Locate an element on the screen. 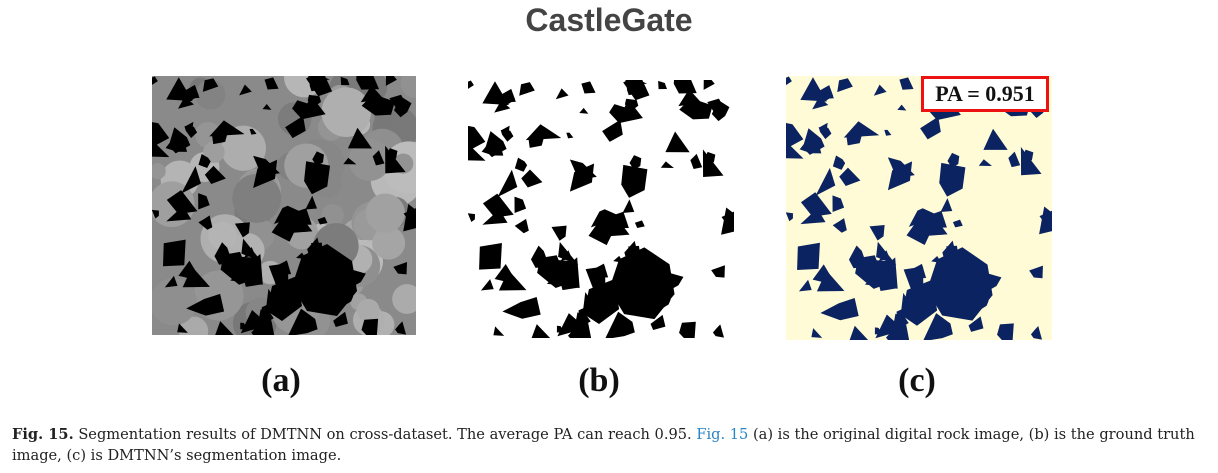  rock-texture is located at coordinates (284, 205).